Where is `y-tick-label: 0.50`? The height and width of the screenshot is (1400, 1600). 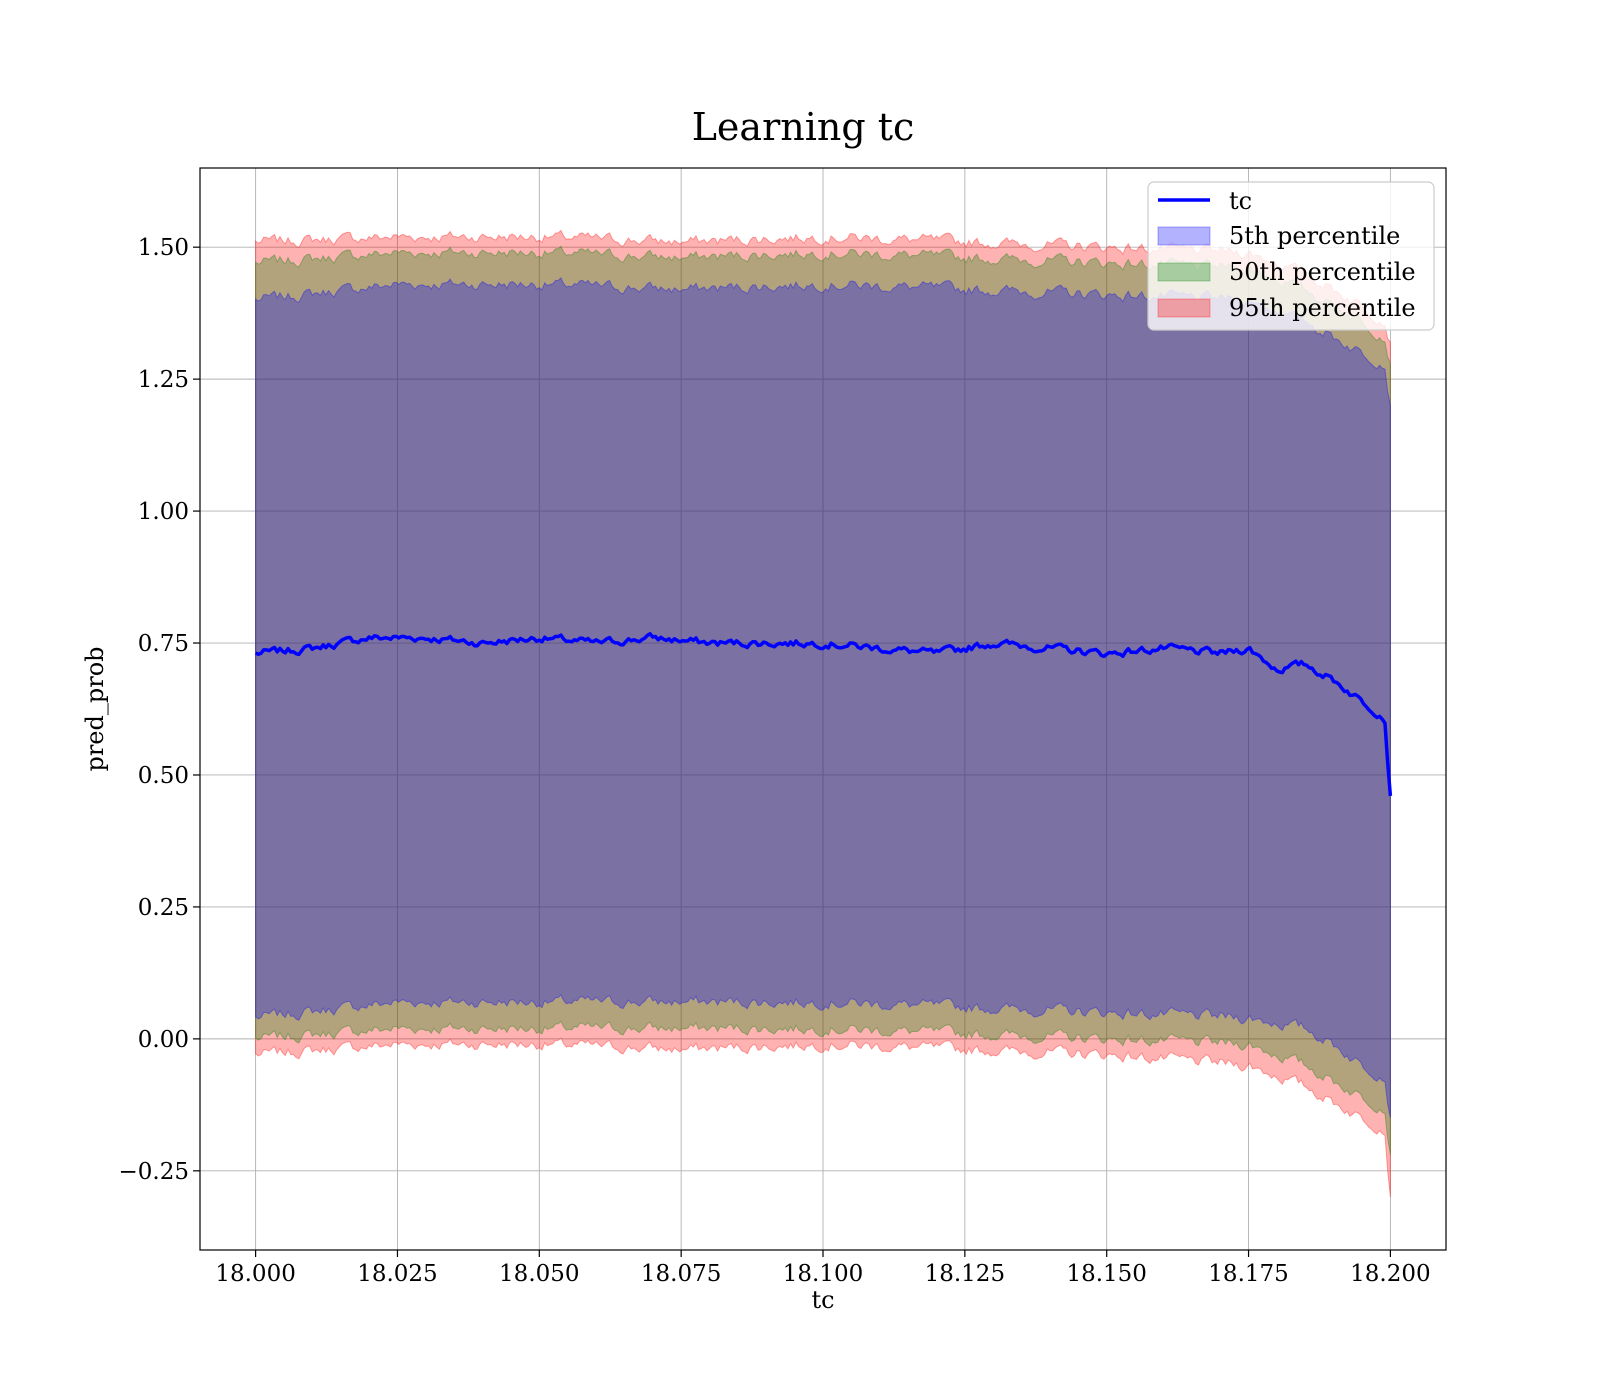
y-tick-label: 0.50 is located at coordinates (163, 776).